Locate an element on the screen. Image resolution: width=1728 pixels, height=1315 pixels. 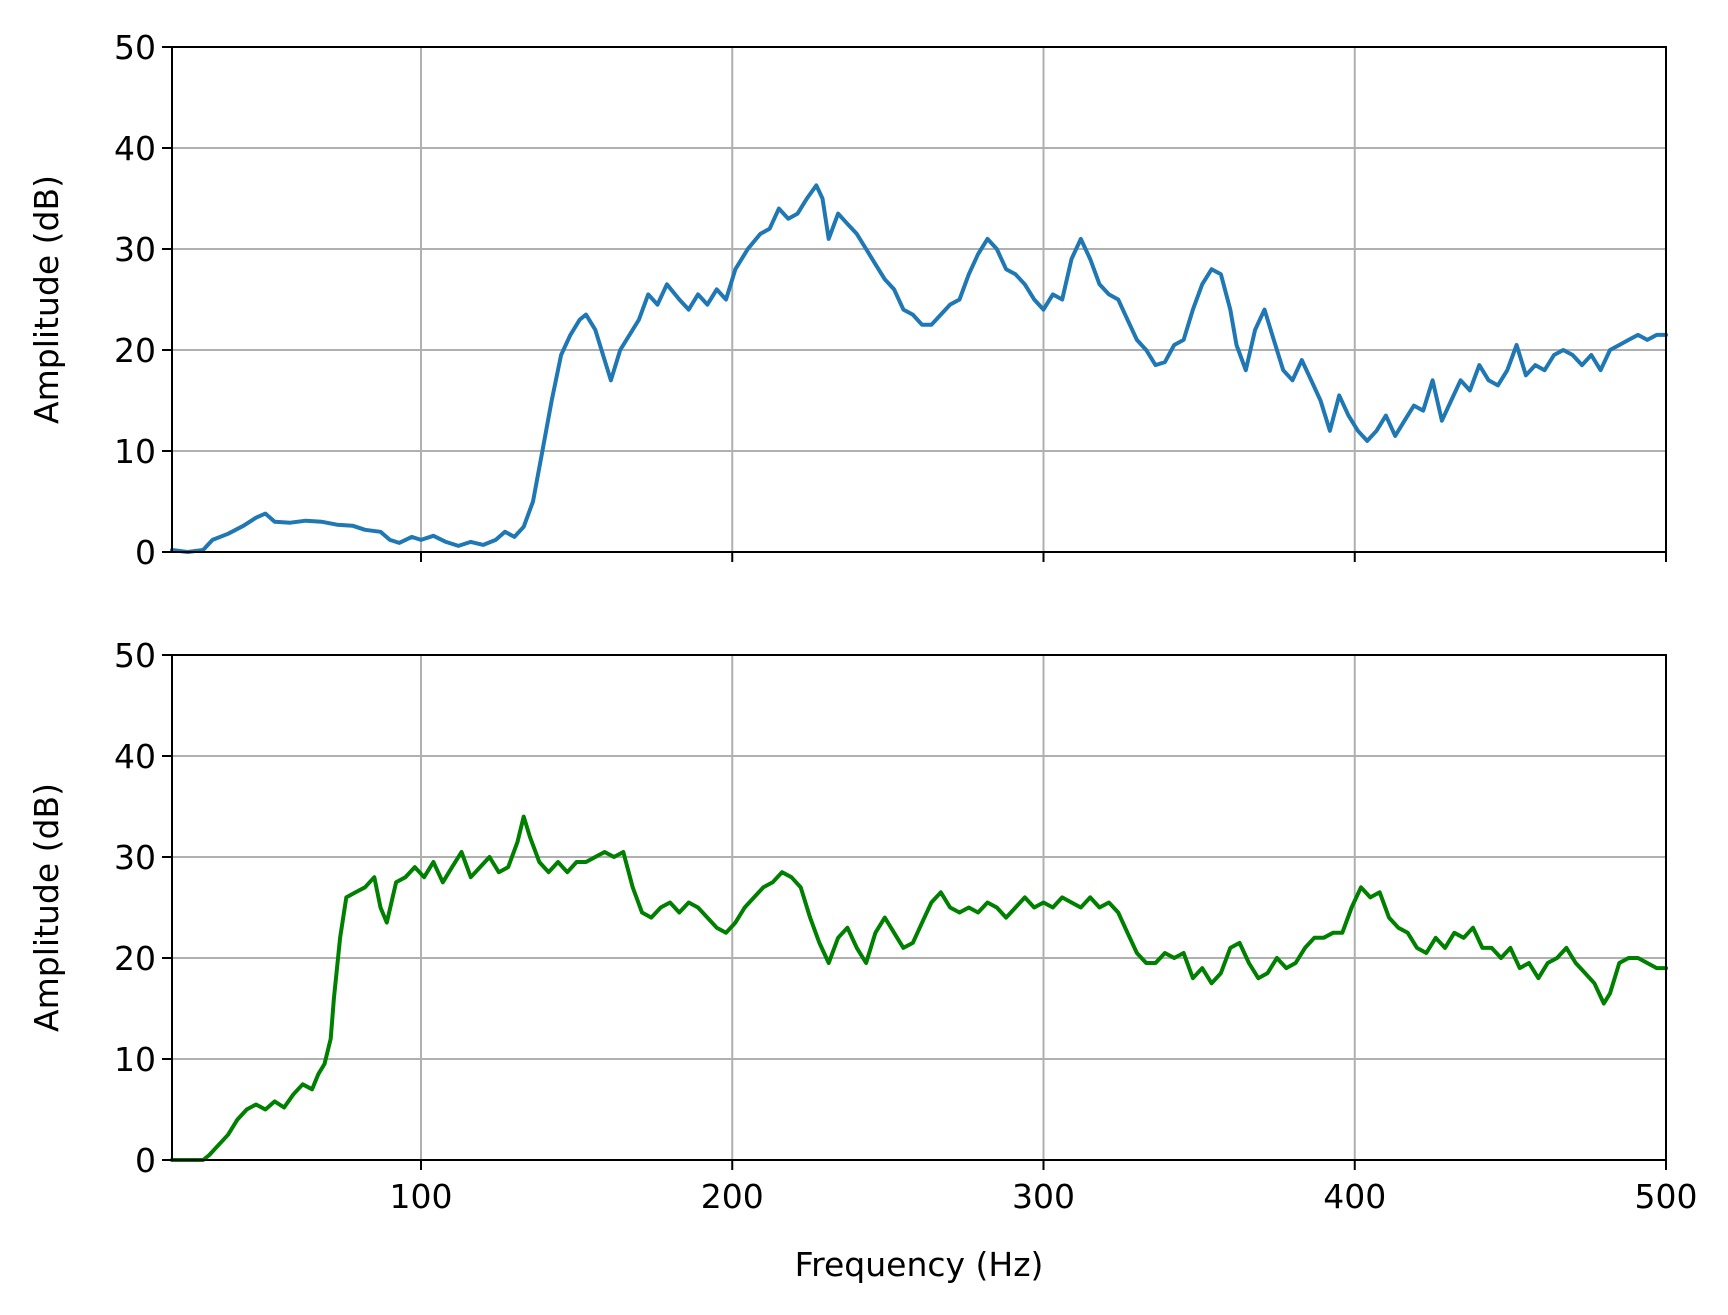
x-tick-label: 300 is located at coordinates (1043, 1196).